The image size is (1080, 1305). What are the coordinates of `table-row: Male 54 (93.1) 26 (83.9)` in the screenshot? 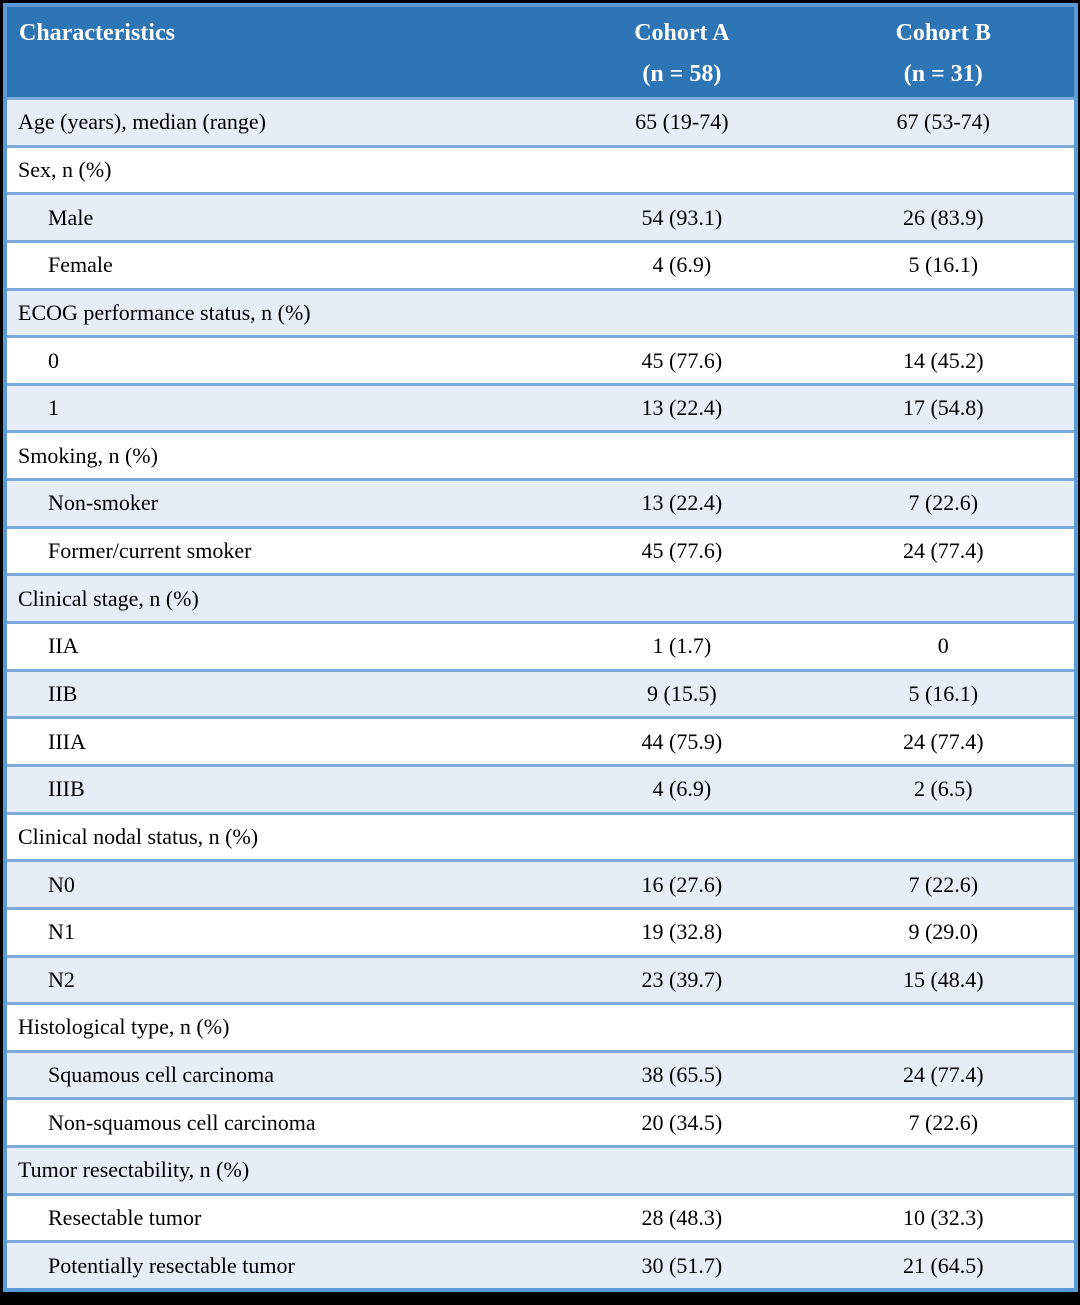 It's located at (540, 216).